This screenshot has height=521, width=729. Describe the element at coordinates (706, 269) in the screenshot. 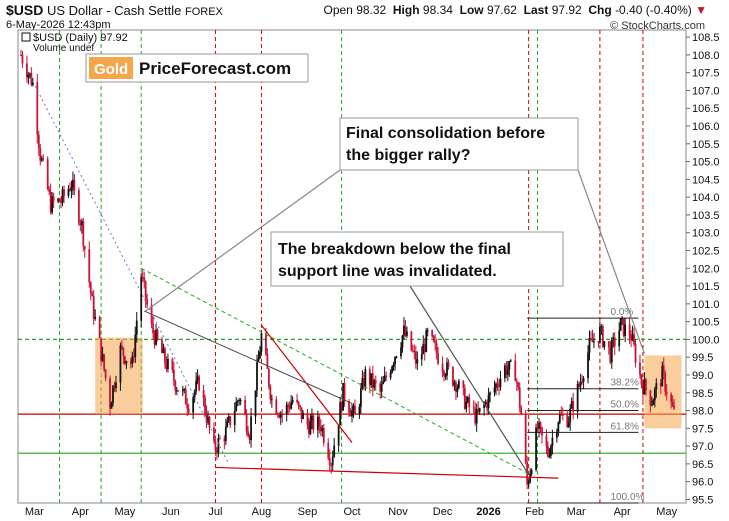

I see `y-tick-label-13: 102.0` at that location.